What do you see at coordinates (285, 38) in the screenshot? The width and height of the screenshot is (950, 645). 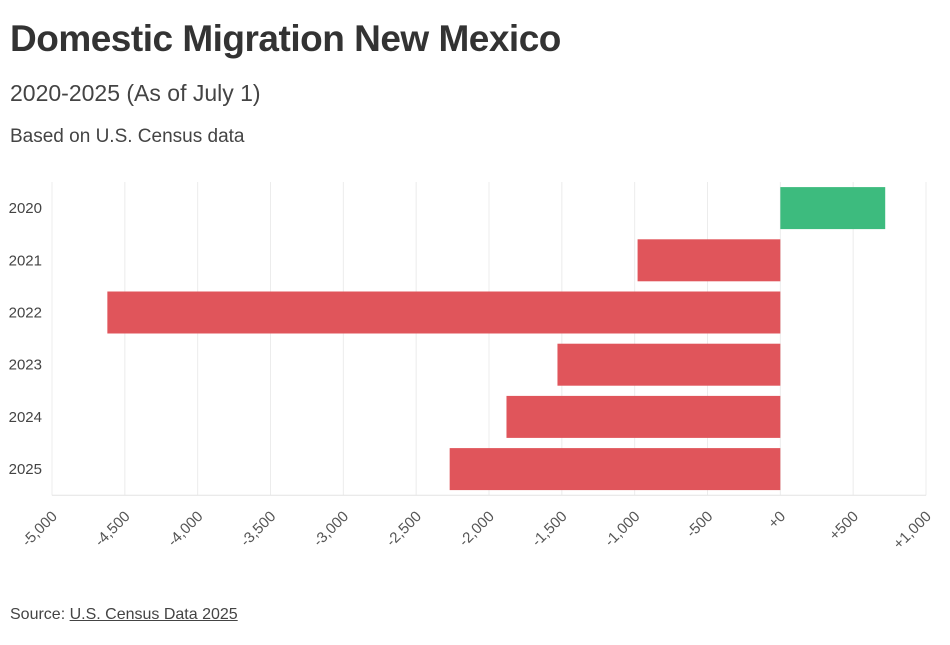 I see `chart-title: Domestic Migration New Mexico` at bounding box center [285, 38].